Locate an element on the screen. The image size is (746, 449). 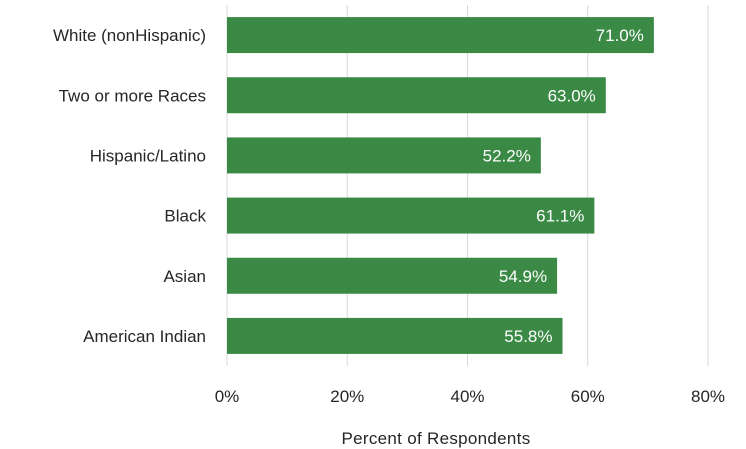
x-tick-labels: 0% 20% 40% 60% 80% is located at coordinates (470, 396).